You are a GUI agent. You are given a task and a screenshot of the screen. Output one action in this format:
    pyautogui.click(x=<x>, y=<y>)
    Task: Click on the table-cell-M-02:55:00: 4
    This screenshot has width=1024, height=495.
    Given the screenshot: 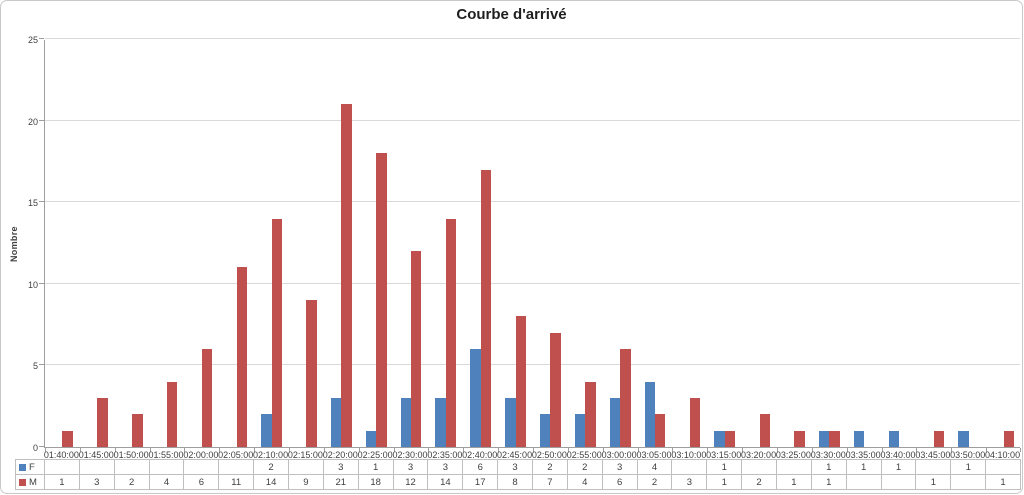 What is the action you would take?
    pyautogui.click(x=585, y=482)
    